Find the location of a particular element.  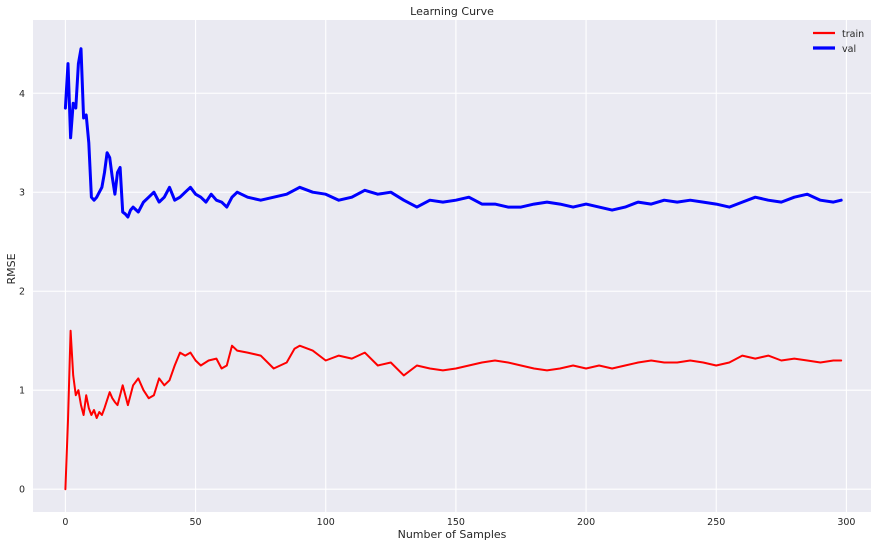

x-tick-label: 300 is located at coordinates (846, 522).